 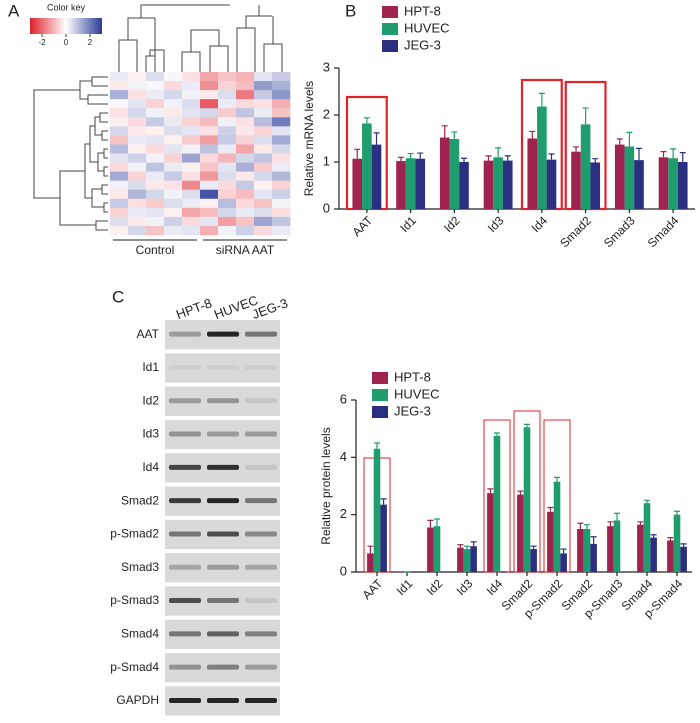 I want to click on color-key-tick-label: 0, so click(x=66, y=42).